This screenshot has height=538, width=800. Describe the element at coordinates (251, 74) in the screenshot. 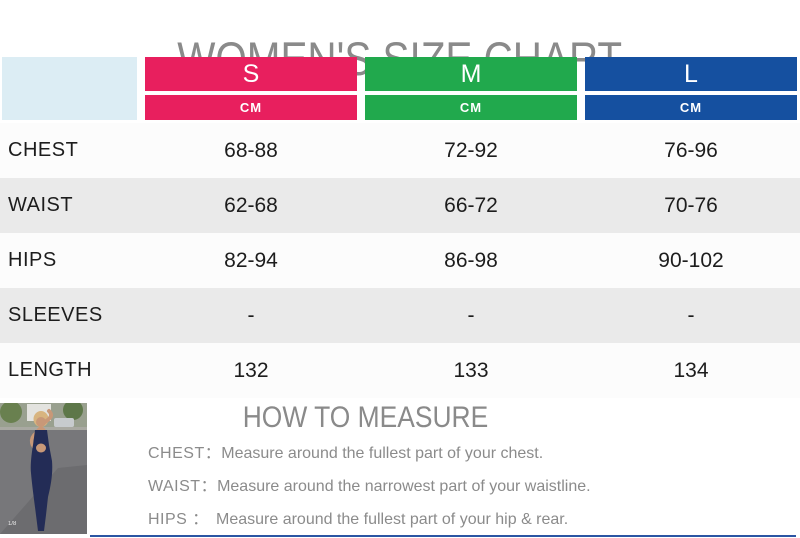

I see `size-header-s: S` at that location.